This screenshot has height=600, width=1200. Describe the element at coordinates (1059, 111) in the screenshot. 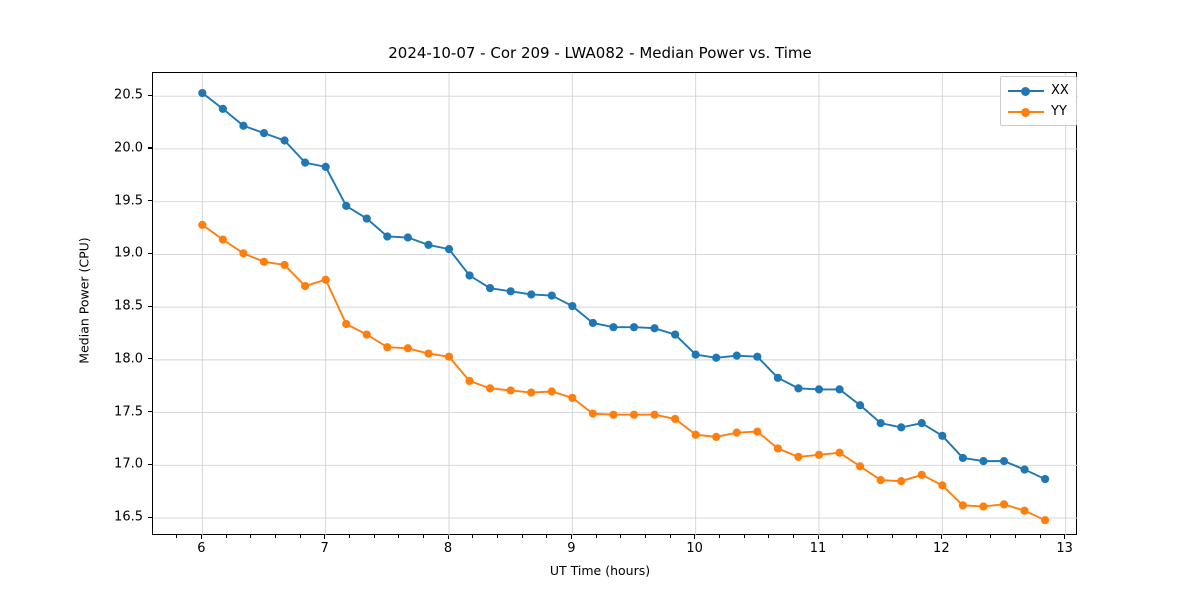

I see `legend-label-yy: YY` at that location.